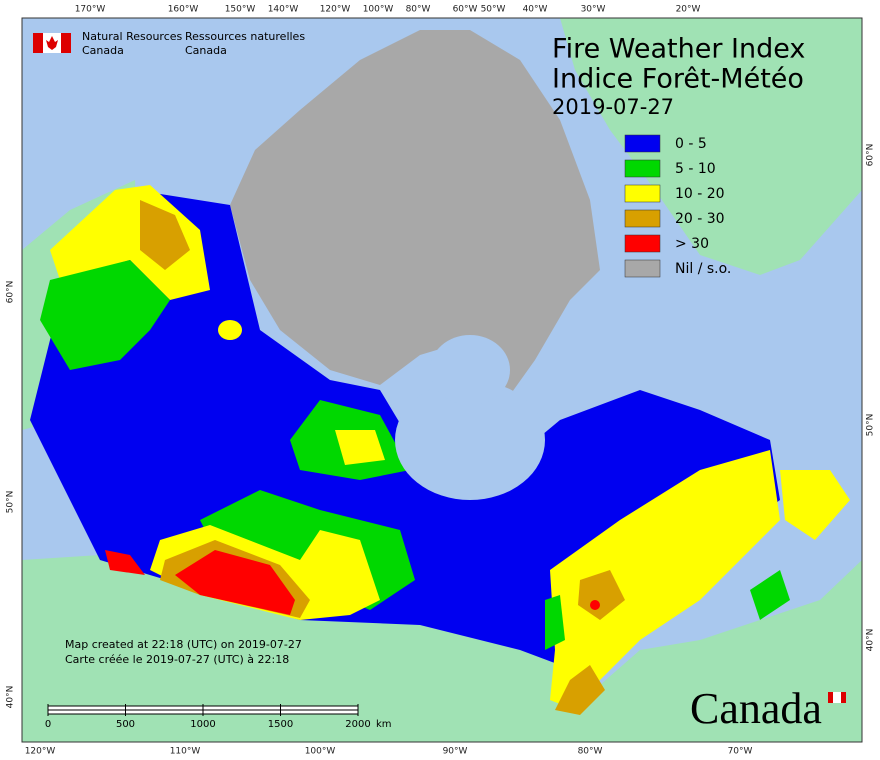 This screenshot has height=760, width=880. Describe the element at coordinates (740, 752) in the screenshot. I see `graticule-label: 70°W` at that location.